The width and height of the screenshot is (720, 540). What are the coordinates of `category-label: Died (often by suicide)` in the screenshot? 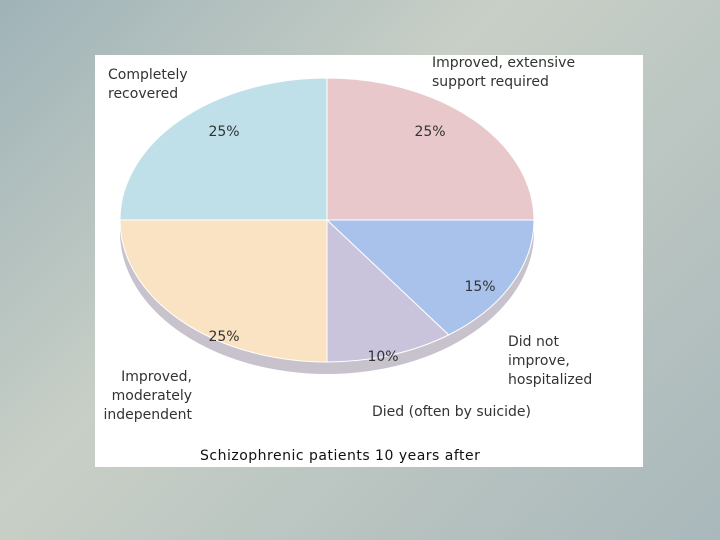 It's located at (451, 412).